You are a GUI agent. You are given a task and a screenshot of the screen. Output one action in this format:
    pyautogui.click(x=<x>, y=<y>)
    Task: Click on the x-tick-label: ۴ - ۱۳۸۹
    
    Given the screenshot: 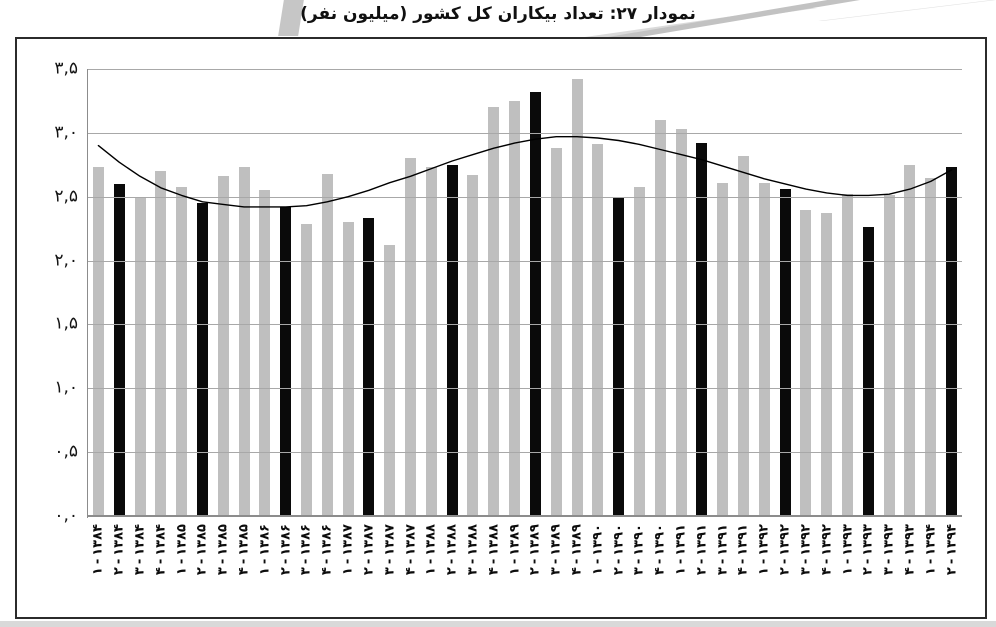 What is the action you would take?
    pyautogui.click(x=577, y=565)
    